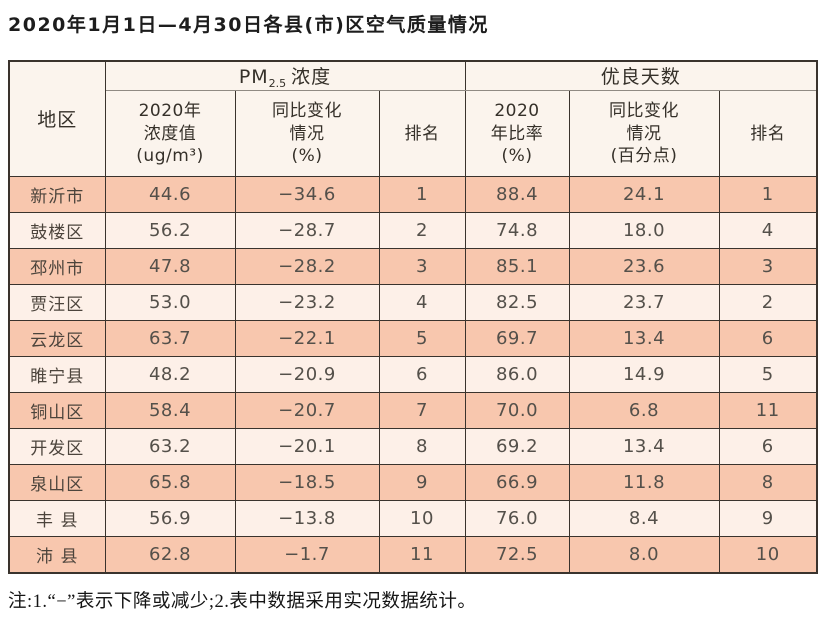 Image resolution: width=825 pixels, height=620 pixels. I want to click on pm-group-header: PM2.5 浓度, so click(285, 76).